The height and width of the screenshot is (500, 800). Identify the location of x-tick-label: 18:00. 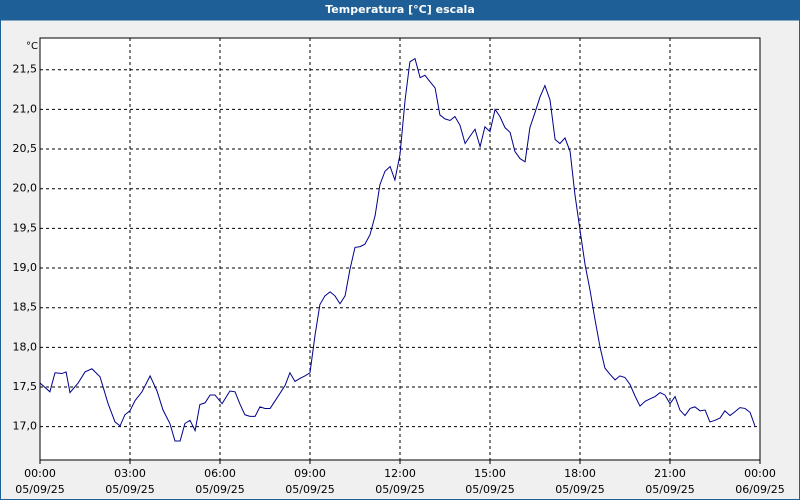
(580, 473).